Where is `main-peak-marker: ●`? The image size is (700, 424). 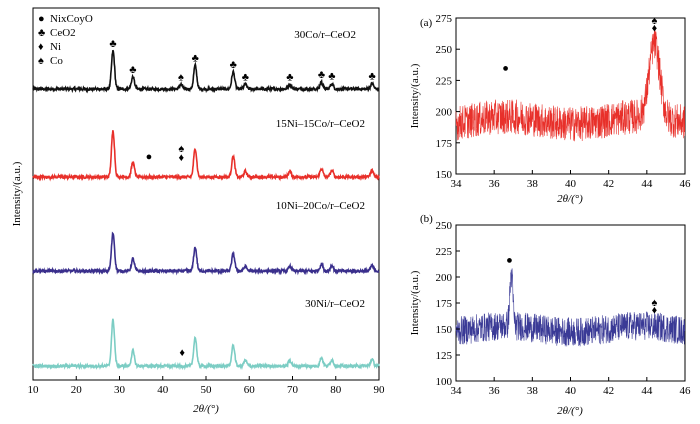 main-peak-marker: ● is located at coordinates (149, 157).